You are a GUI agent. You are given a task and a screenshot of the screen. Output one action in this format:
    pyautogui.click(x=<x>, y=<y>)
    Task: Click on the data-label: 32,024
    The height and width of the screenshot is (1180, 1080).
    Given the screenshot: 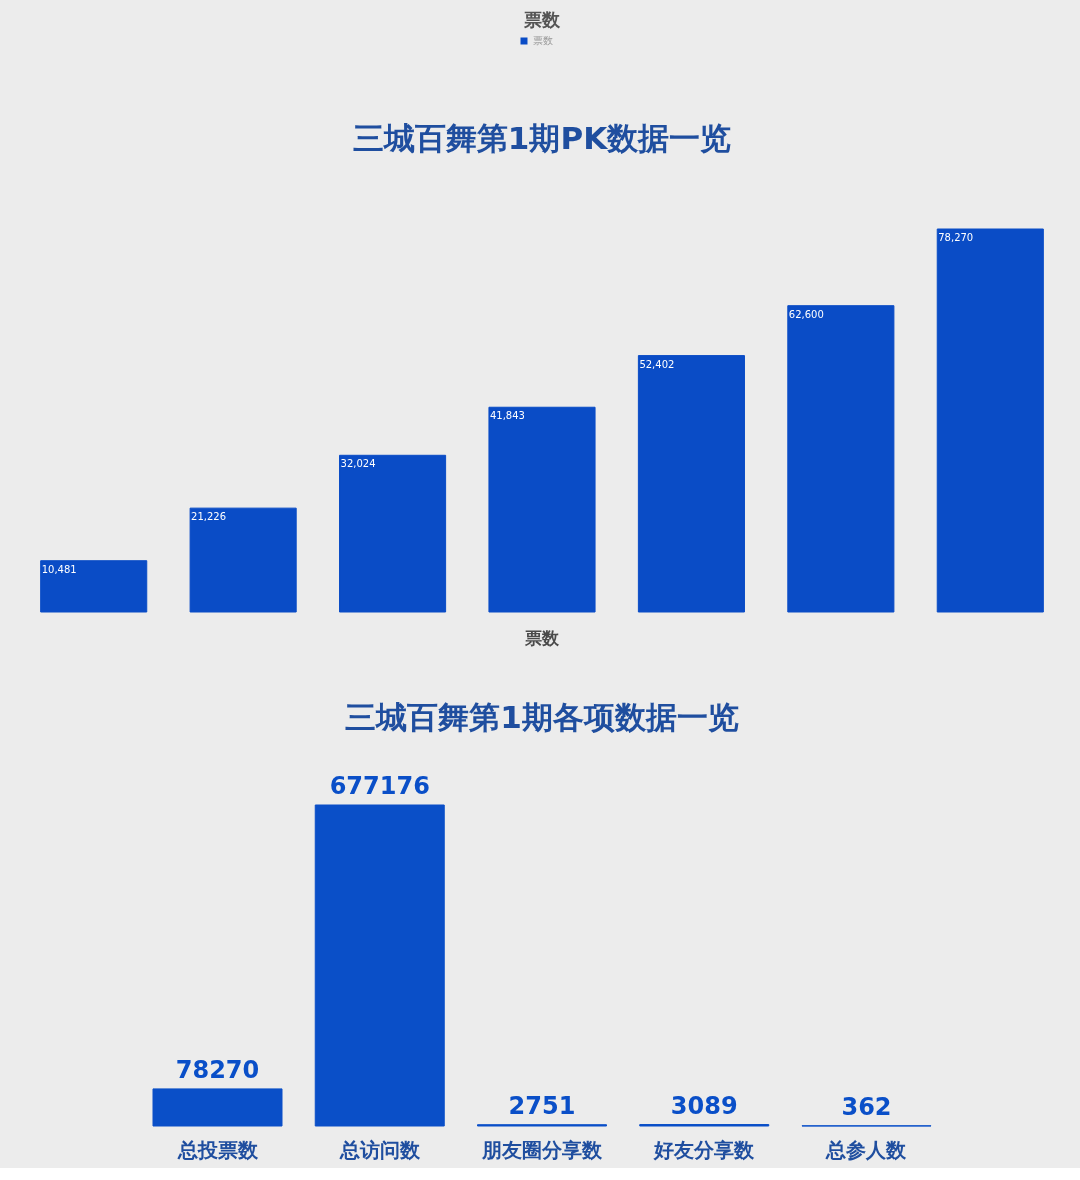 What is the action you would take?
    pyautogui.click(x=358, y=464)
    